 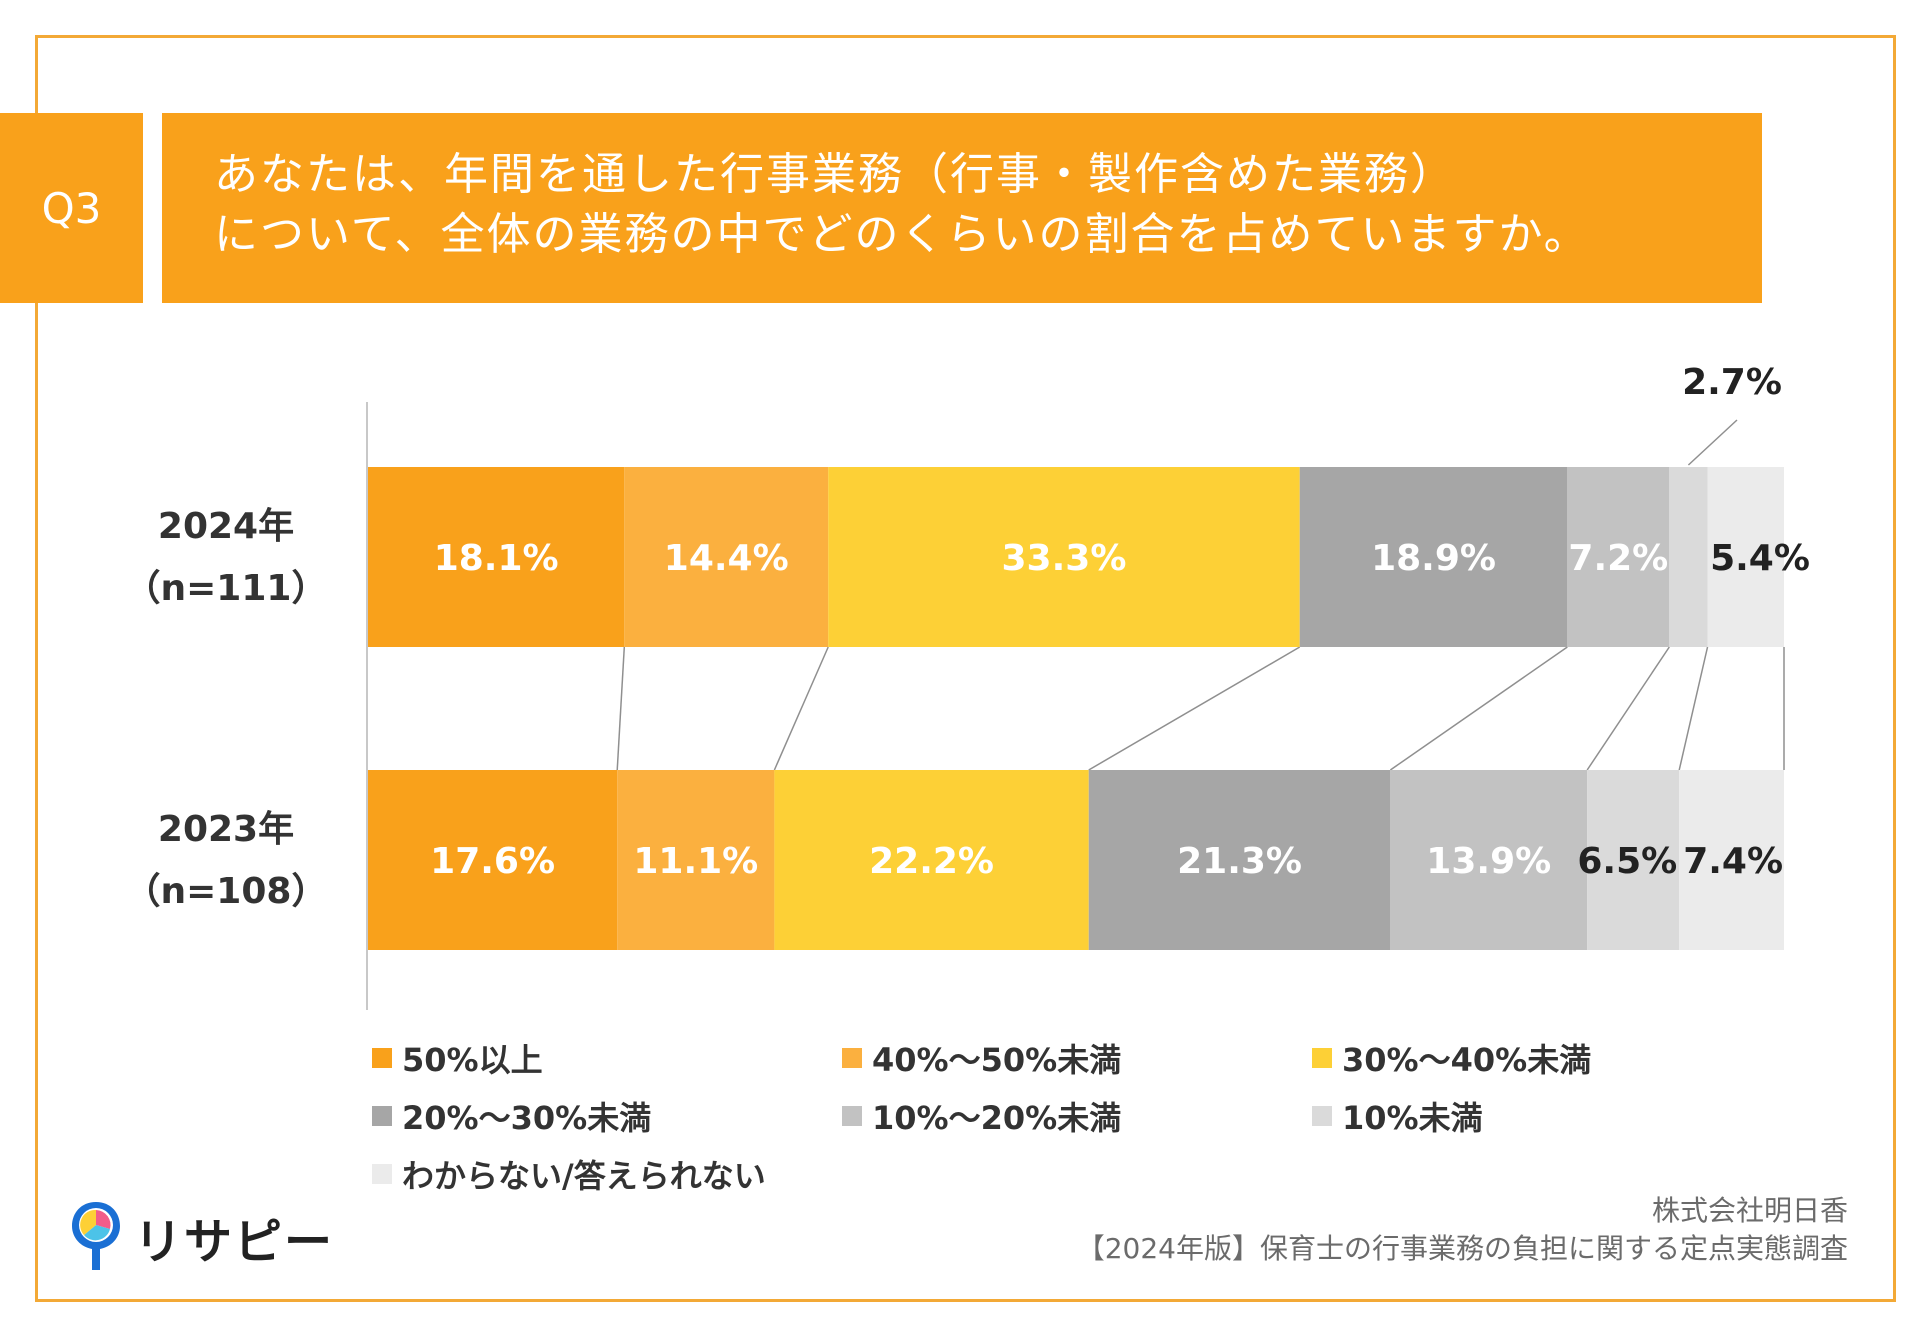 What do you see at coordinates (1749, 1210) in the screenshot?
I see `source-company: 株式会社明日香` at bounding box center [1749, 1210].